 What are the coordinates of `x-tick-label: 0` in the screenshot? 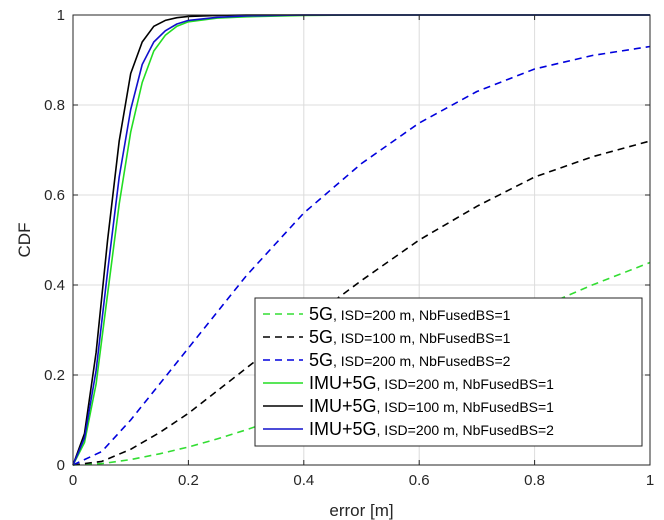 It's located at (73, 480).